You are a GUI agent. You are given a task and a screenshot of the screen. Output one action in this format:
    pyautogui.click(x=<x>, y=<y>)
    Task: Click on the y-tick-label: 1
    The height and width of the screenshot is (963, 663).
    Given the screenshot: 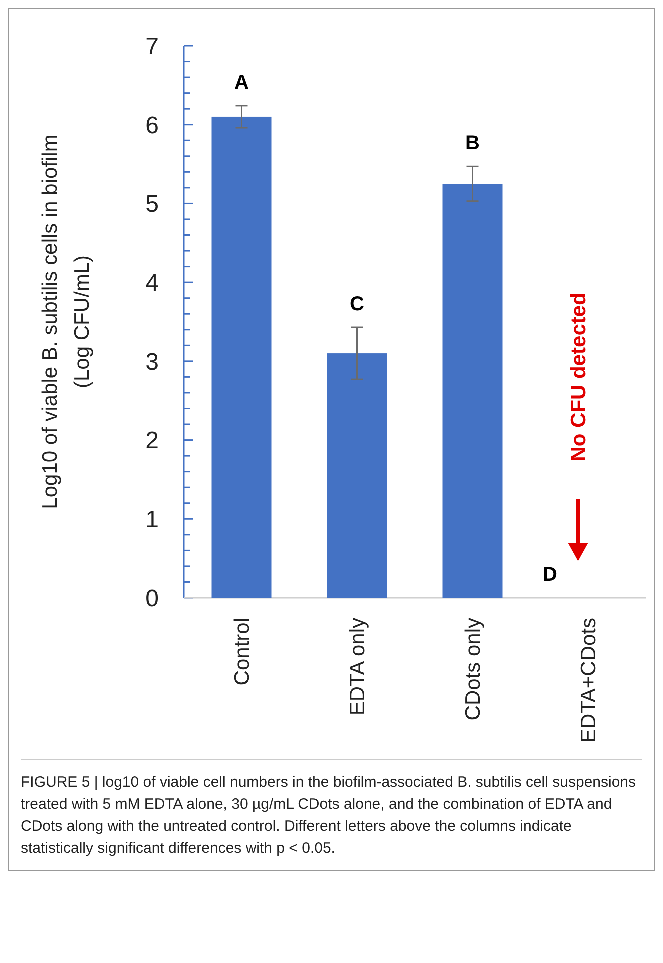 What is the action you would take?
    pyautogui.click(x=152, y=520)
    